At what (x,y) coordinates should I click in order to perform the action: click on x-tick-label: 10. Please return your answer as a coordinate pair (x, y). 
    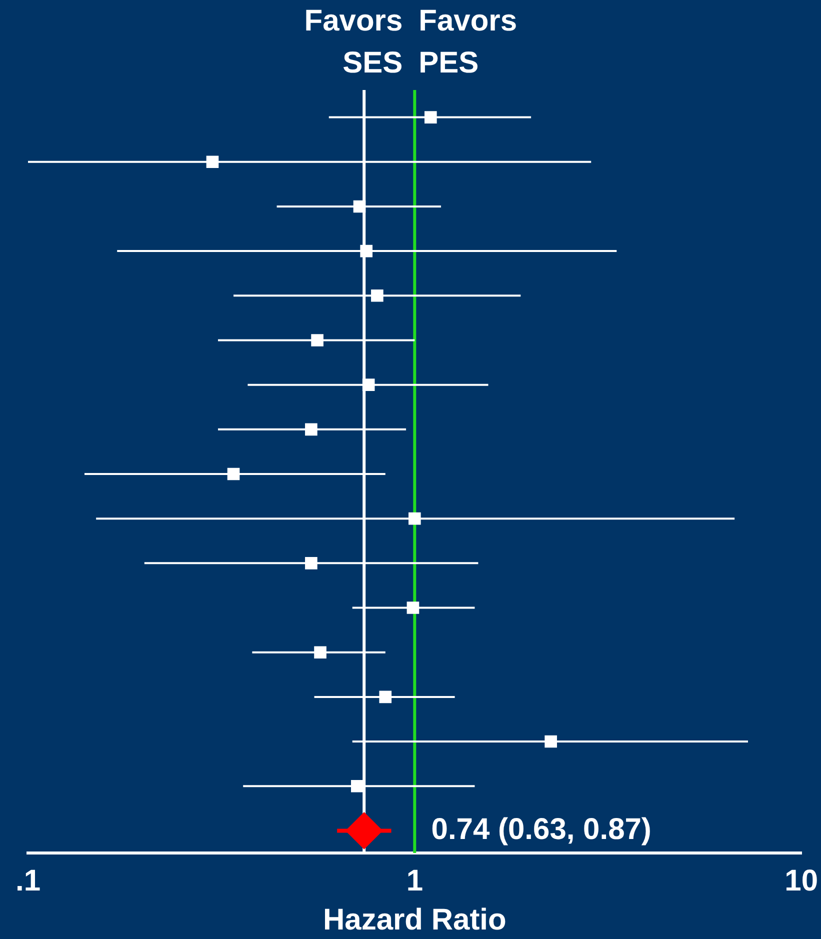
    Looking at the image, I should click on (801, 881).